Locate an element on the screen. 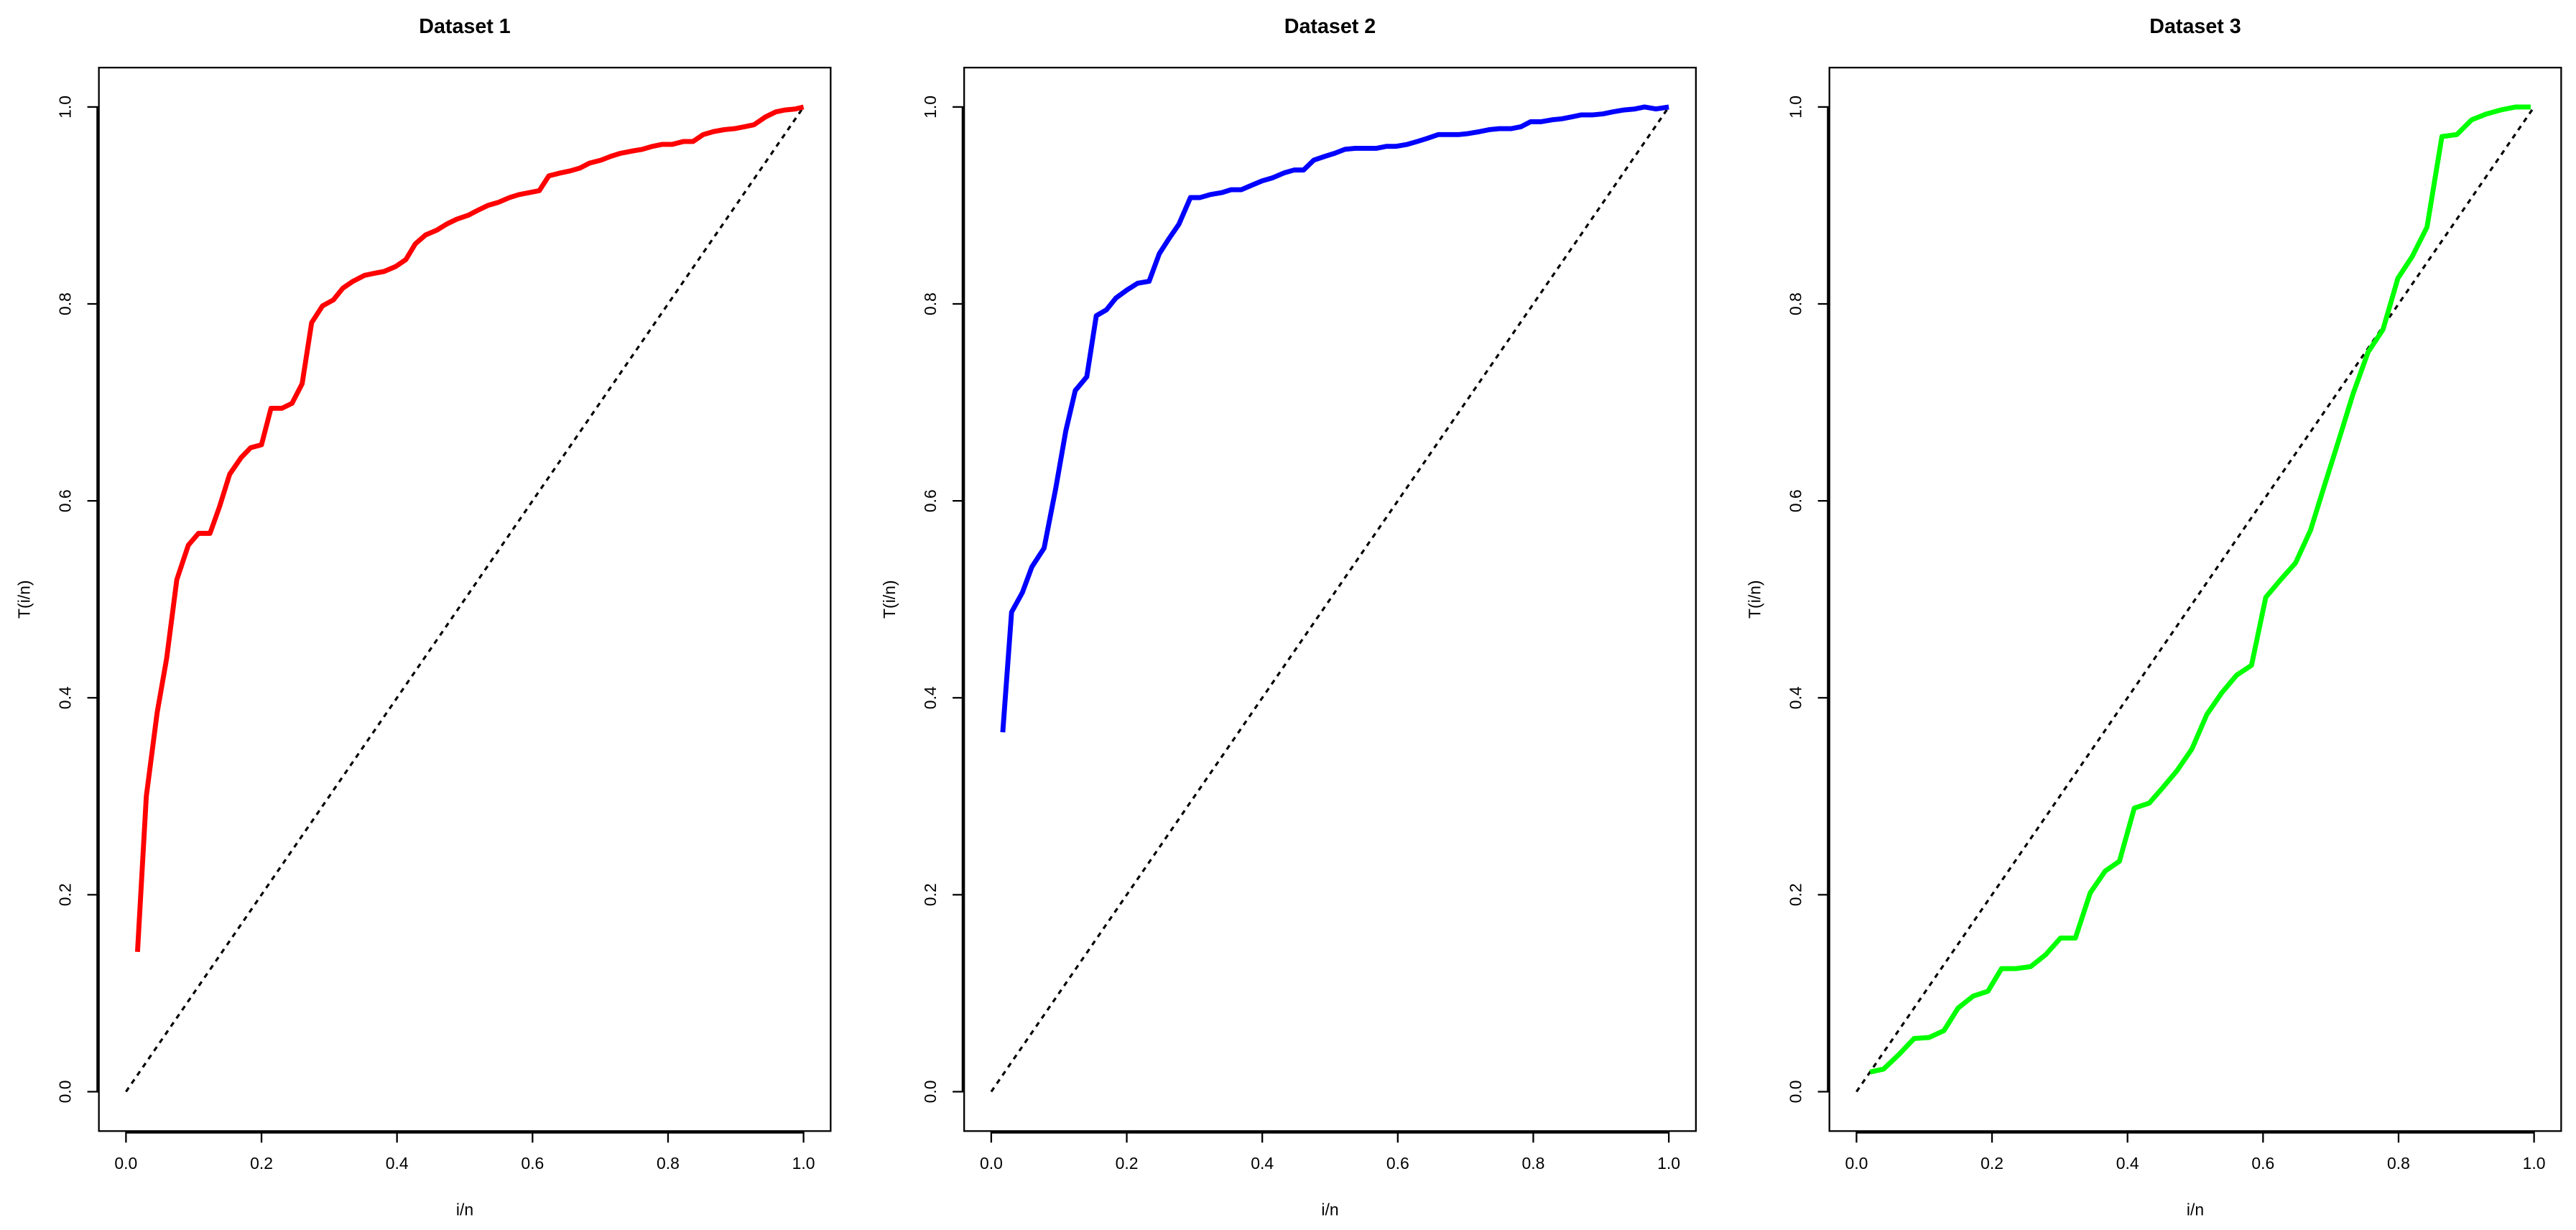 The image size is (2576, 1230). chart-title: Dataset 1 is located at coordinates (465, 26).